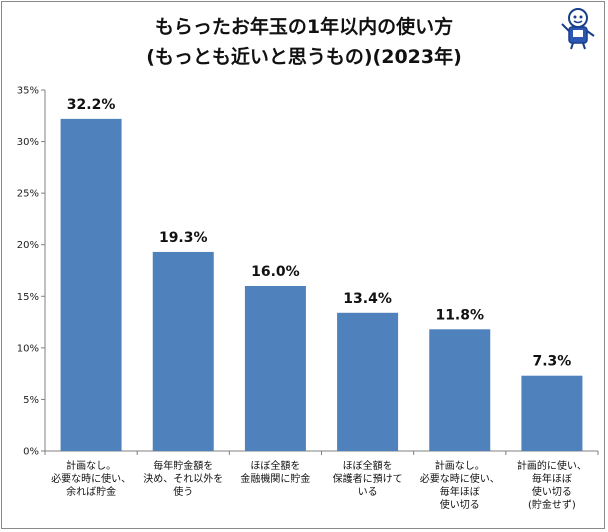  What do you see at coordinates (304, 57) in the screenshot?
I see `chart-title-line-2: (もっとも近いと思うもの)(2023年)` at bounding box center [304, 57].